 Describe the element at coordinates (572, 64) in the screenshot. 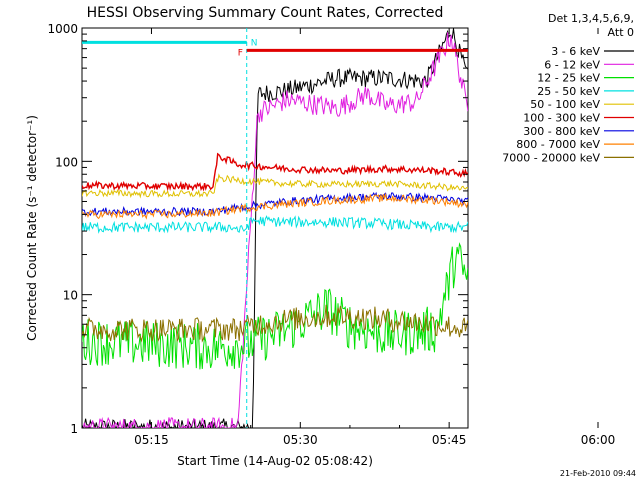

I see `legend-label-1: 6 - 12 keV` at that location.